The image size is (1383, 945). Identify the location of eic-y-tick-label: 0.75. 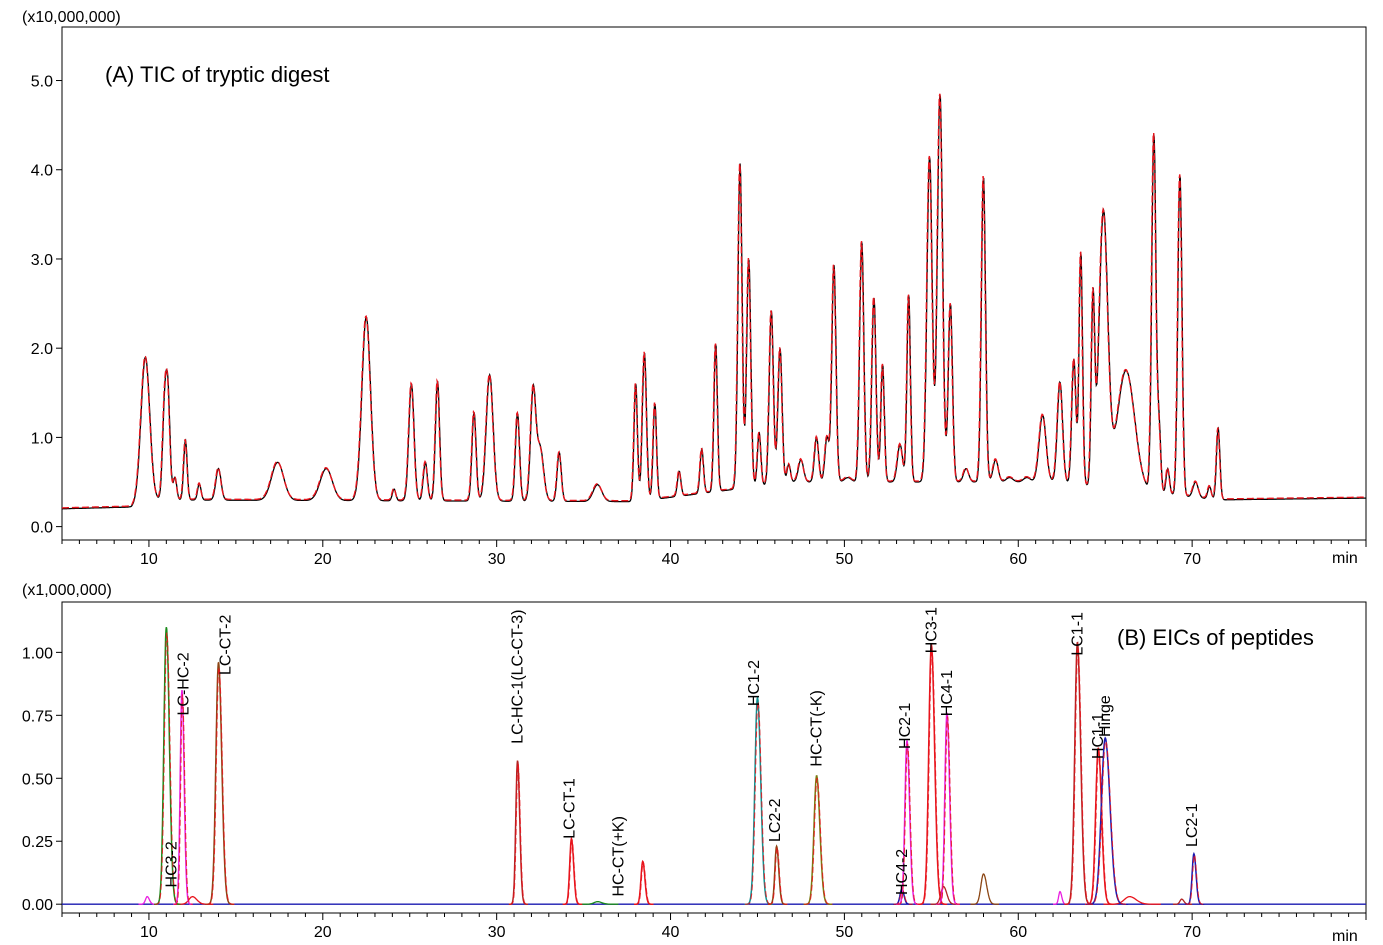
(37, 716).